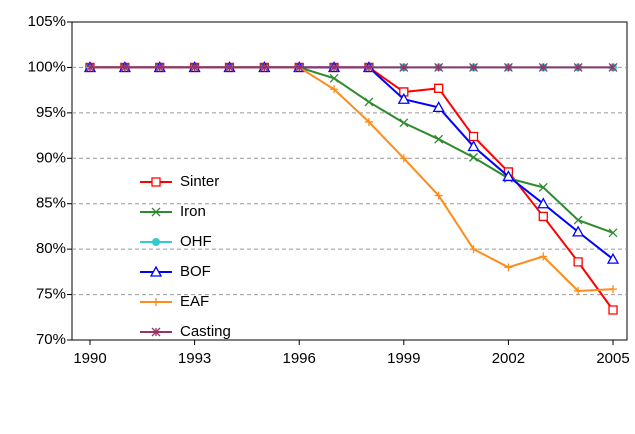 This screenshot has height=434, width=635. Describe the element at coordinates (51, 339) in the screenshot. I see `y-tick-label: 70%` at that location.